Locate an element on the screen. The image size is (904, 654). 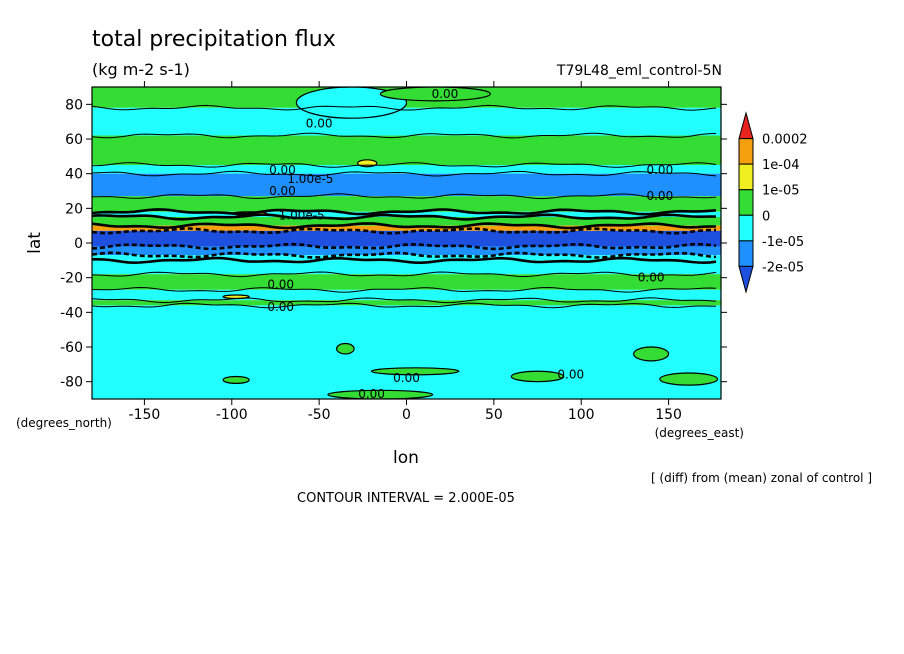
x-tick-label: 150 is located at coordinates (668, 415).